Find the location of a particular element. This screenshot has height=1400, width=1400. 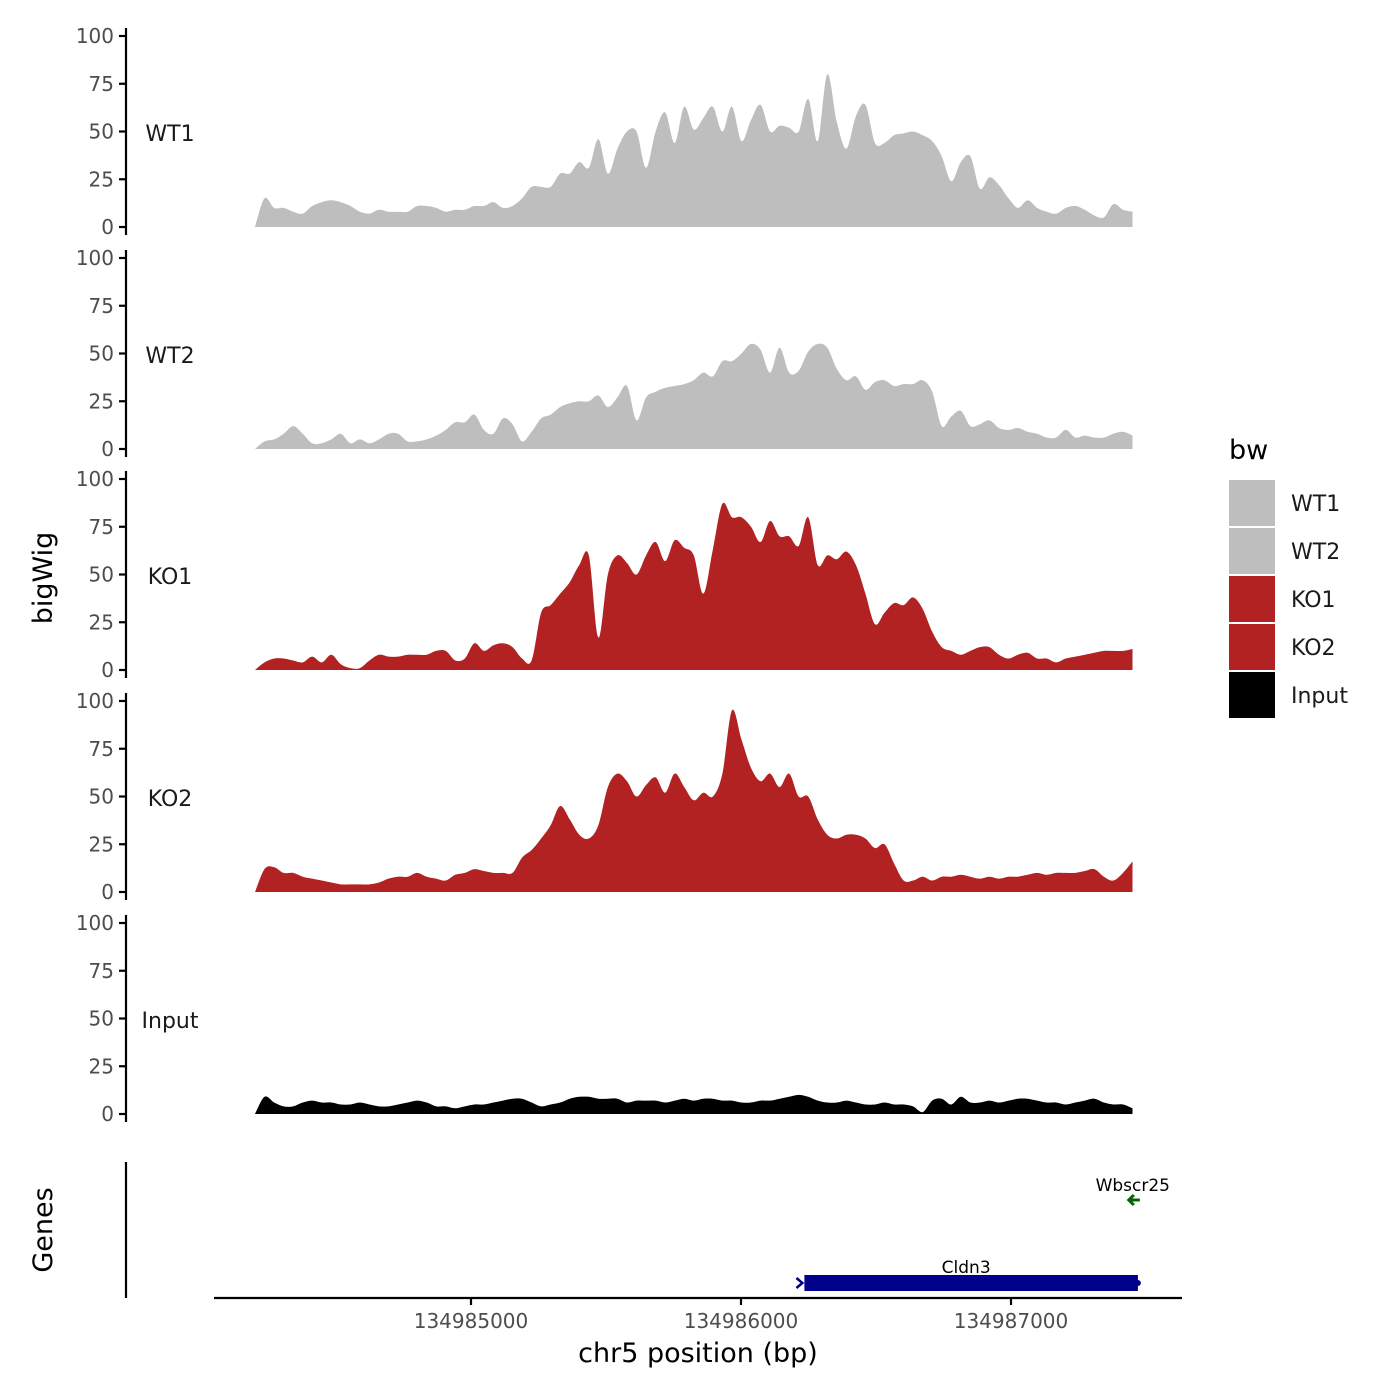

gene-wbscr25: Wbscr25 is located at coordinates (1133, 1191).